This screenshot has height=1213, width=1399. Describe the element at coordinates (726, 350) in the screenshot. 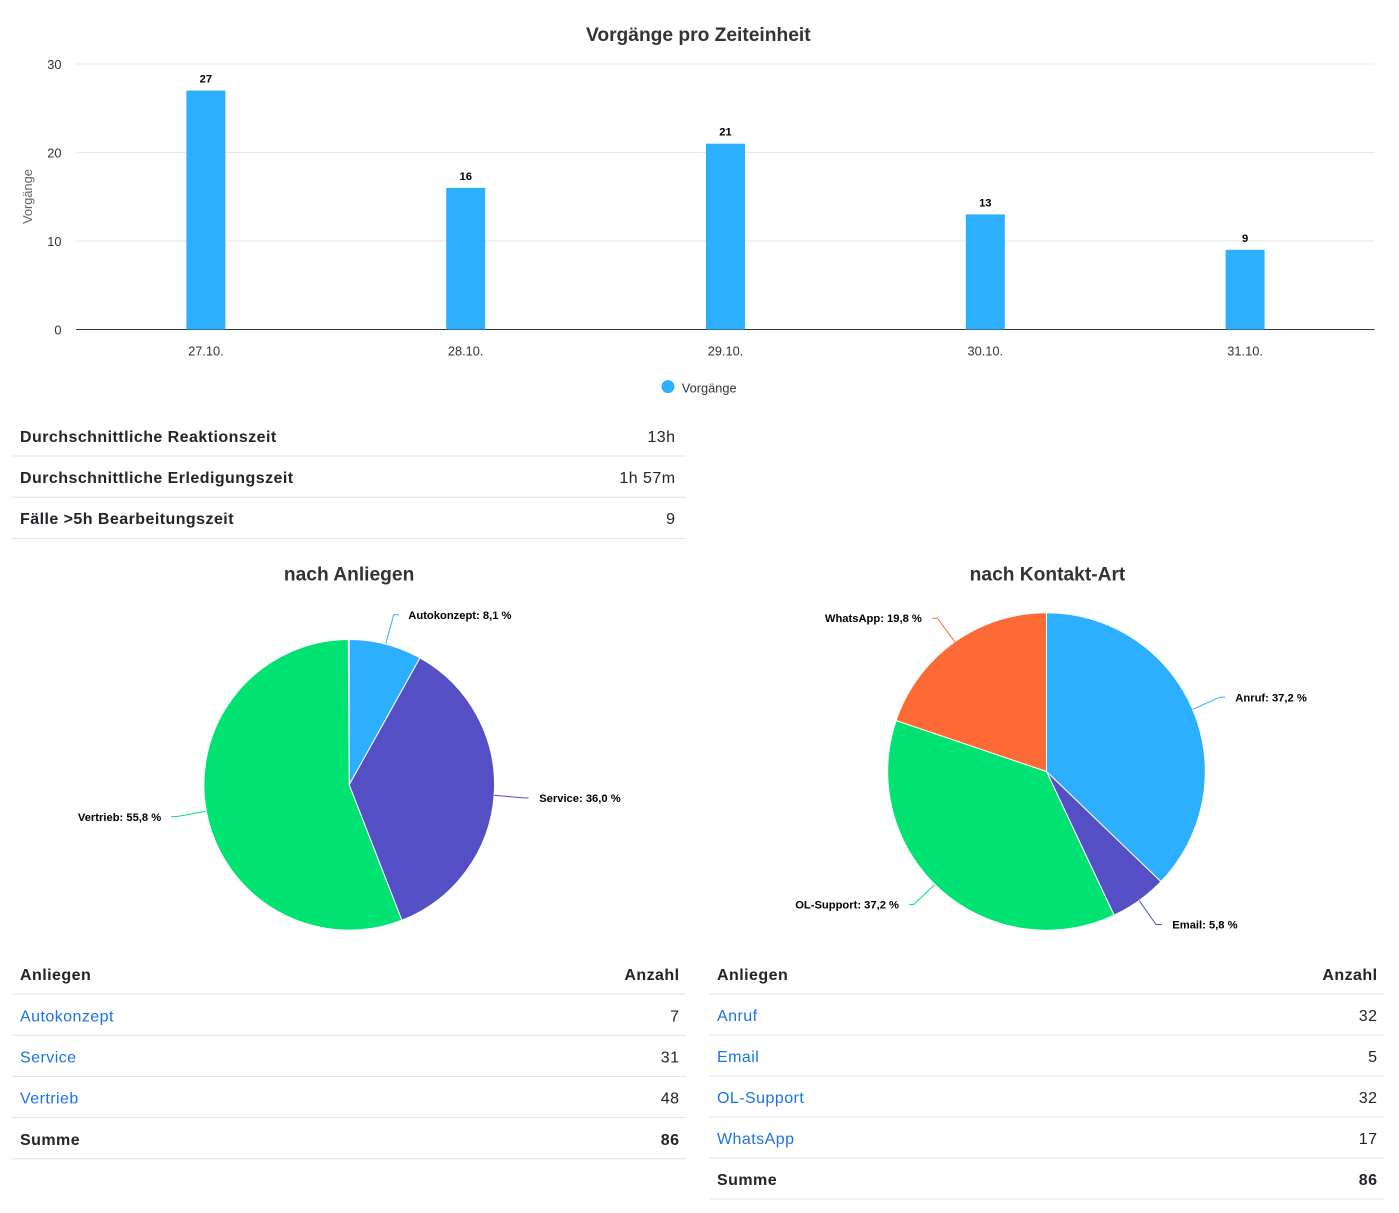

I see `svg-text: 29.10.` at that location.